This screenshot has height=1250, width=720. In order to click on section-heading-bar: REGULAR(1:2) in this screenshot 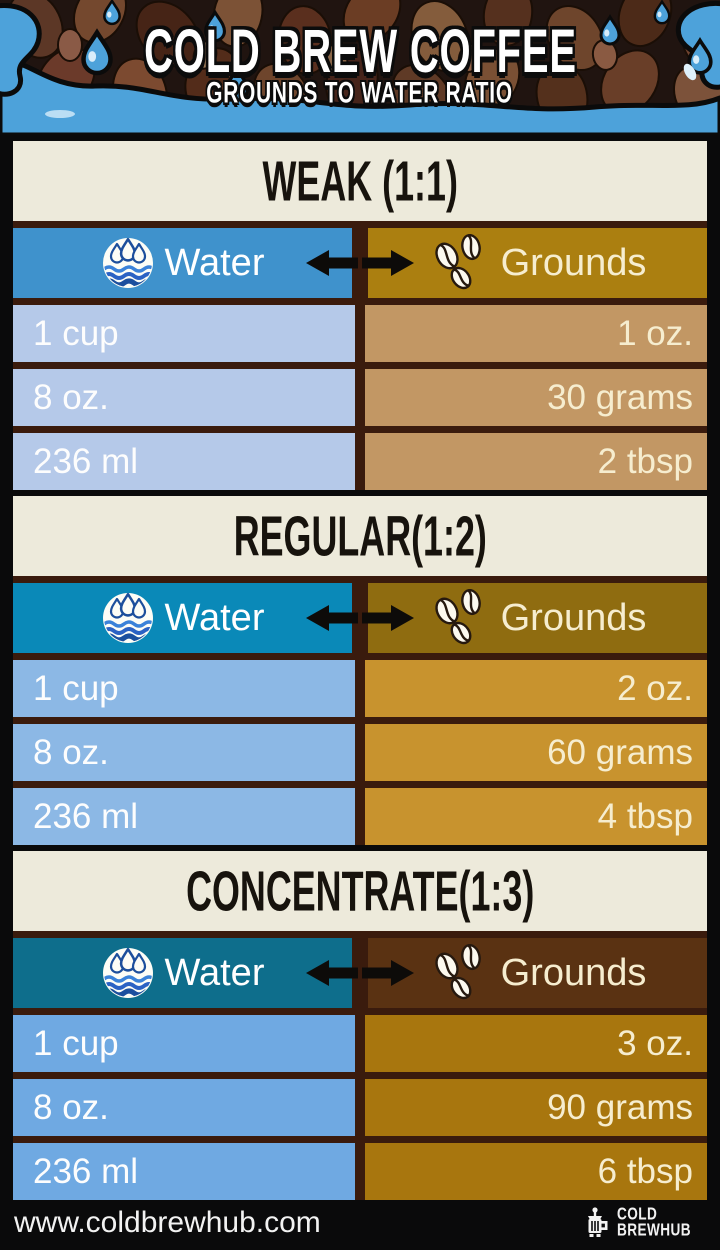, I will do `click(360, 536)`.